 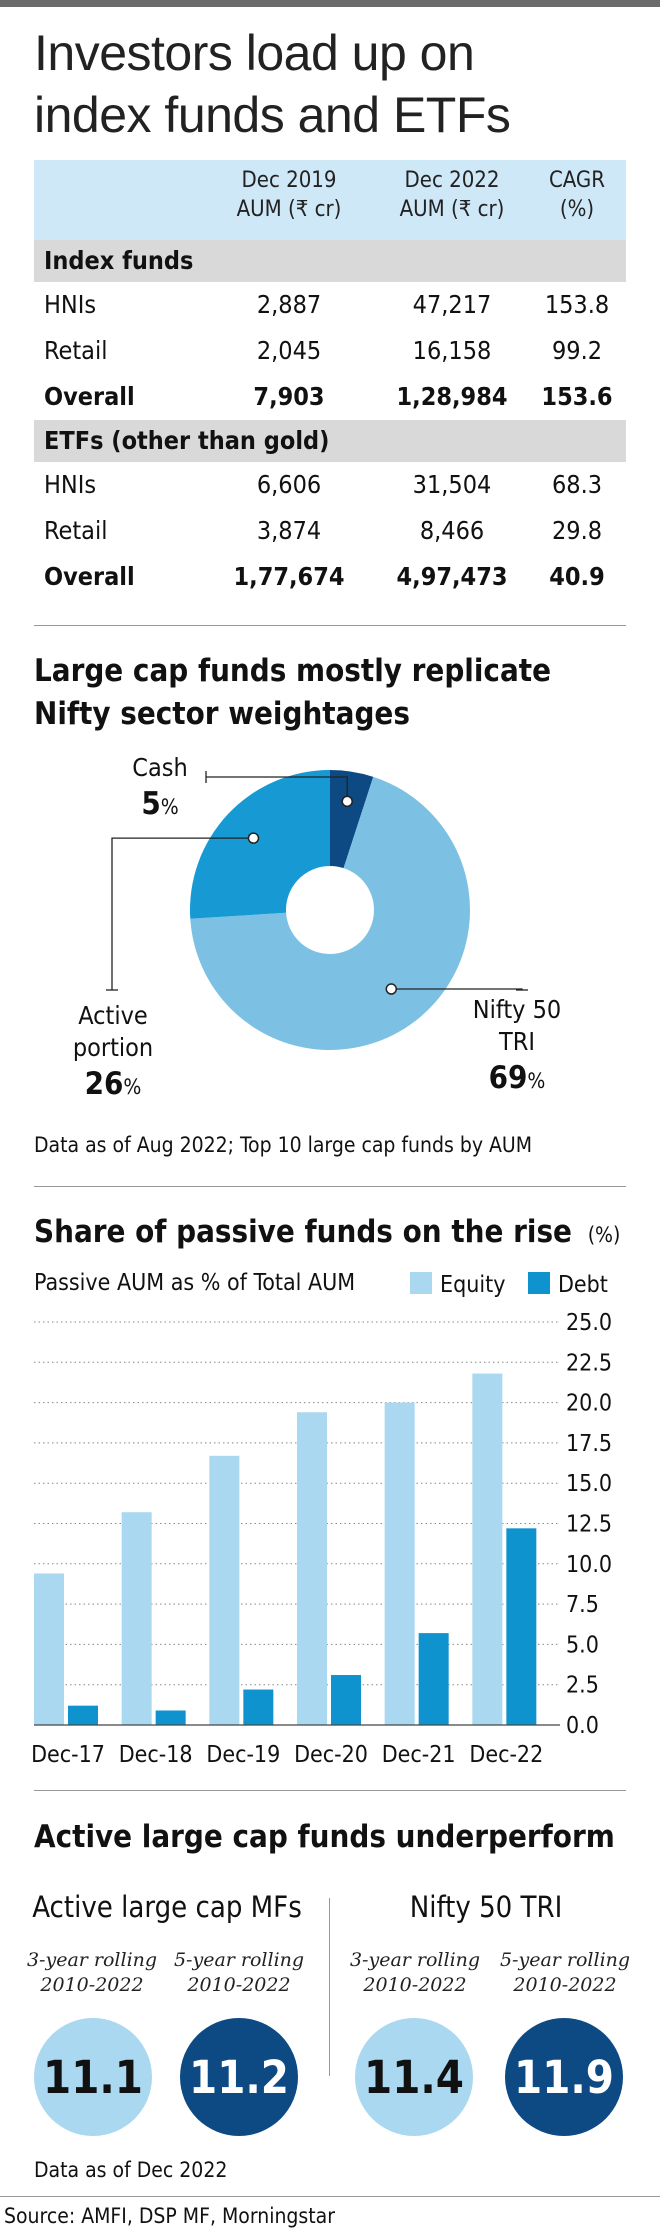 I want to click on slice-nifty, so click(x=330, y=913).